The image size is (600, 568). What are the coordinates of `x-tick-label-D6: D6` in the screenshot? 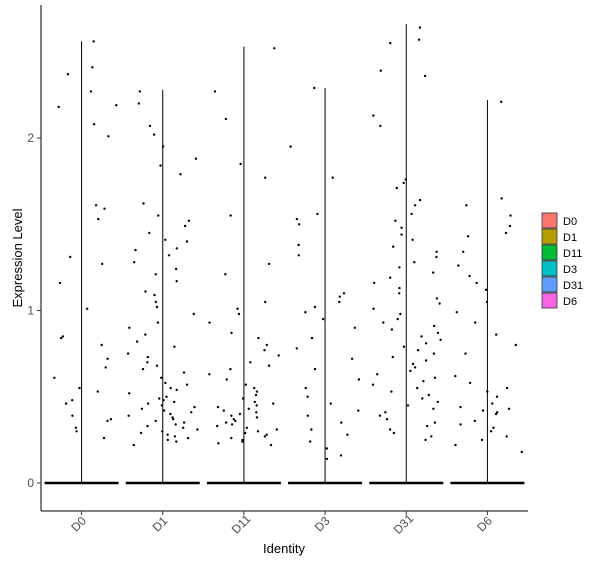 It's located at (484, 524).